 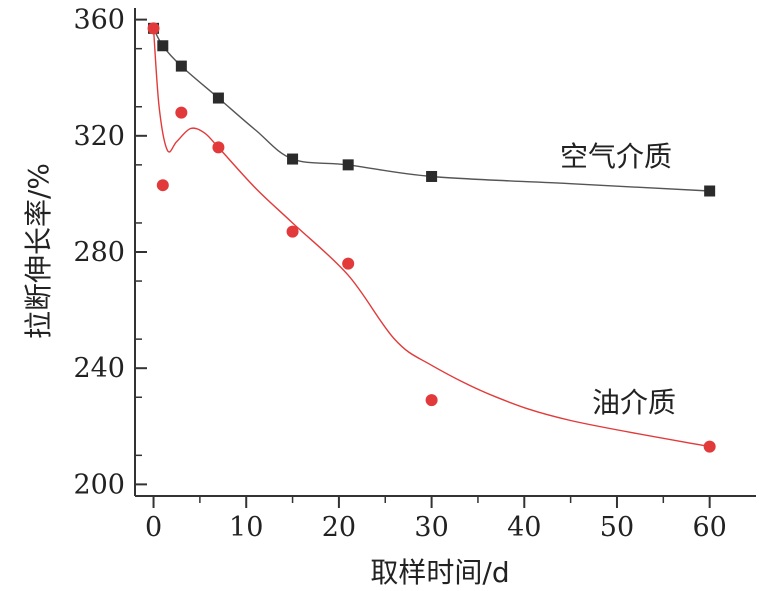 What do you see at coordinates (617, 527) in the screenshot?
I see `x-tick-label: 50` at bounding box center [617, 527].